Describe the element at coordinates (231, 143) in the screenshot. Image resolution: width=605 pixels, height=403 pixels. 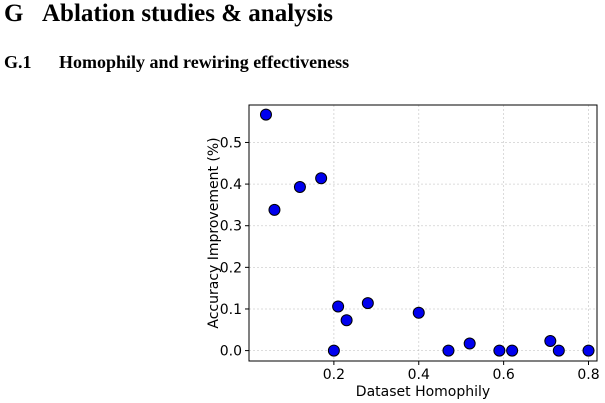
I see `y-tick-label: 0.5` at that location.